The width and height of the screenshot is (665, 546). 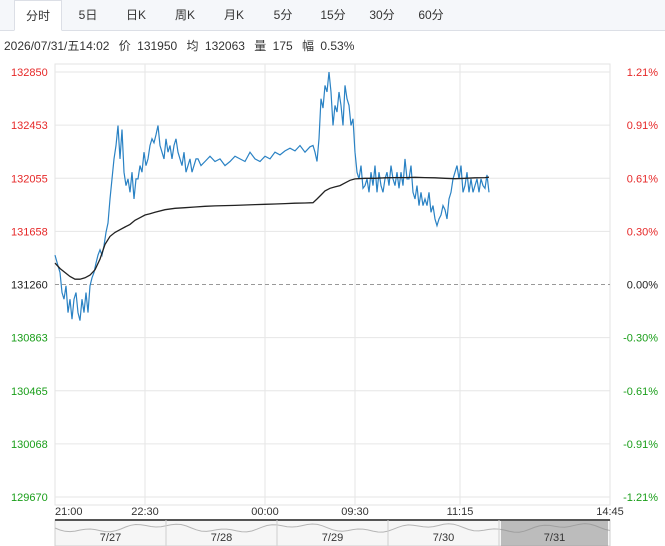 I want to click on tab-15min: 15分, so click(x=333, y=15).